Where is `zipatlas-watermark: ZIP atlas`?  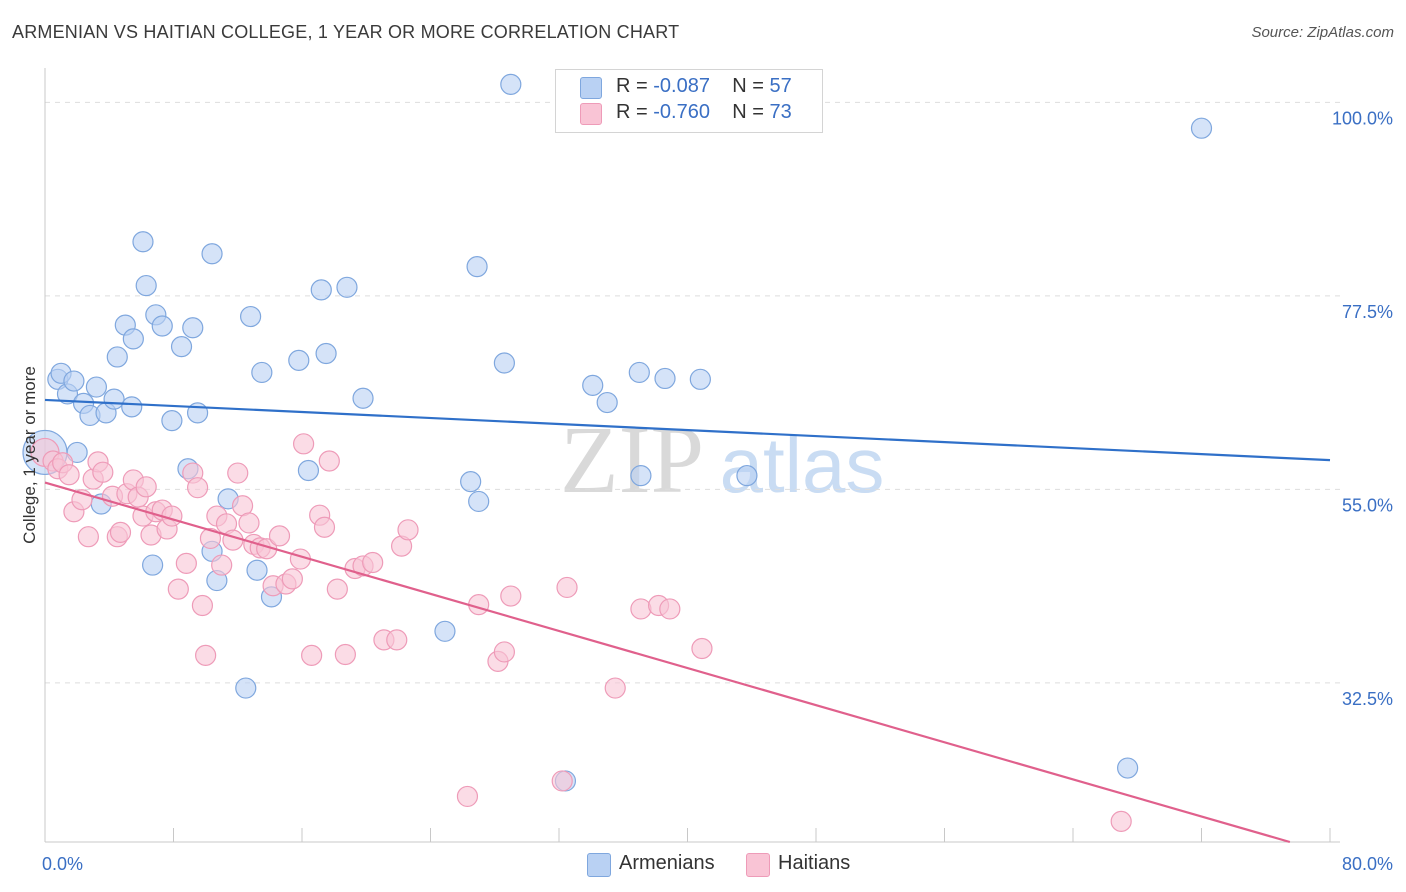 zipatlas-watermark: ZIP atlas is located at coordinates (722, 459).